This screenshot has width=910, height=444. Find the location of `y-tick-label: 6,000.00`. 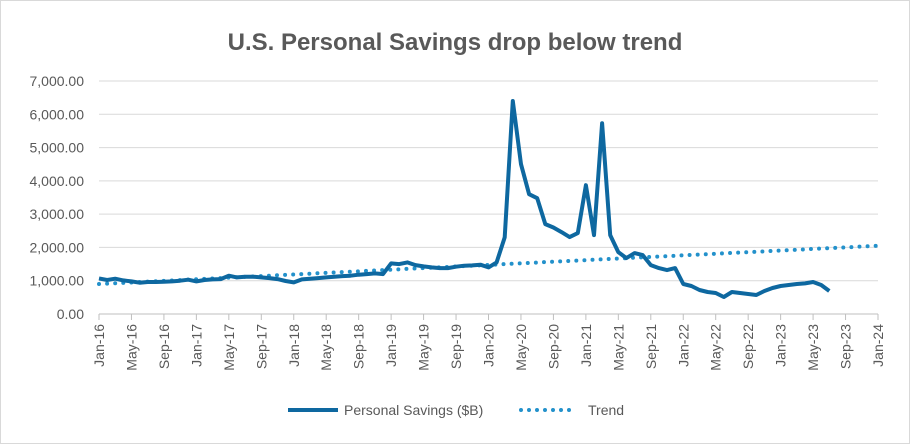

y-tick-label: 6,000.00 is located at coordinates (57, 114).